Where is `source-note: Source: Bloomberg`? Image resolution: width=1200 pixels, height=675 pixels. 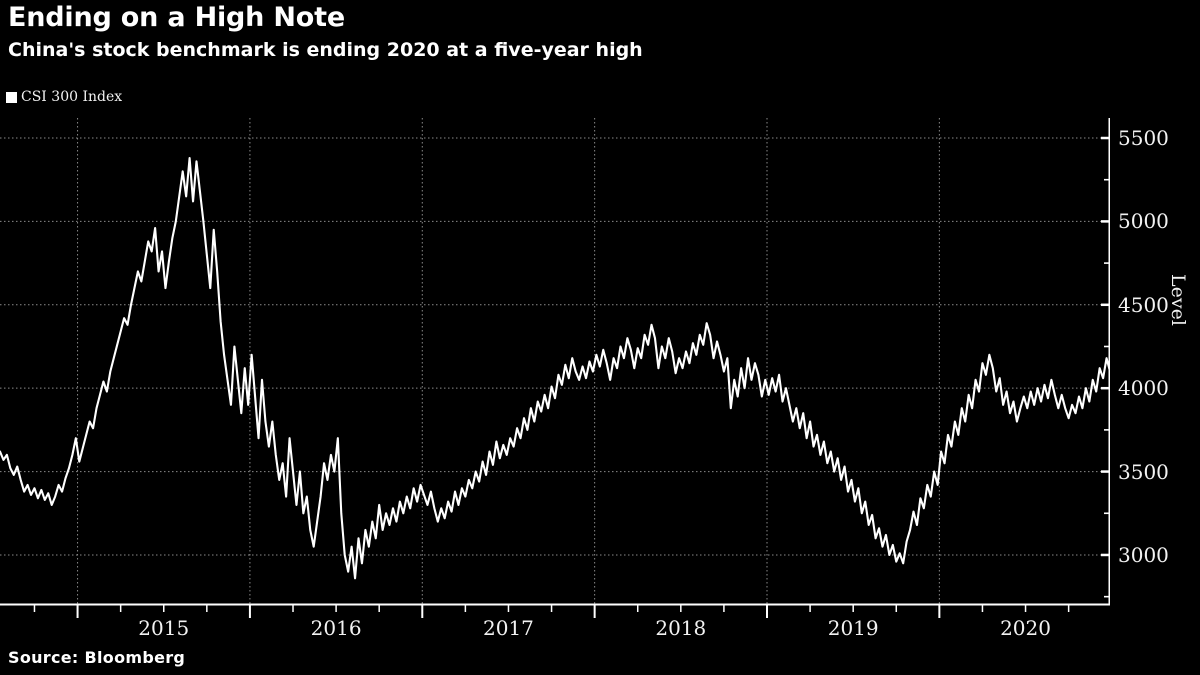
source-note: Source: Bloomberg is located at coordinates (97, 657).